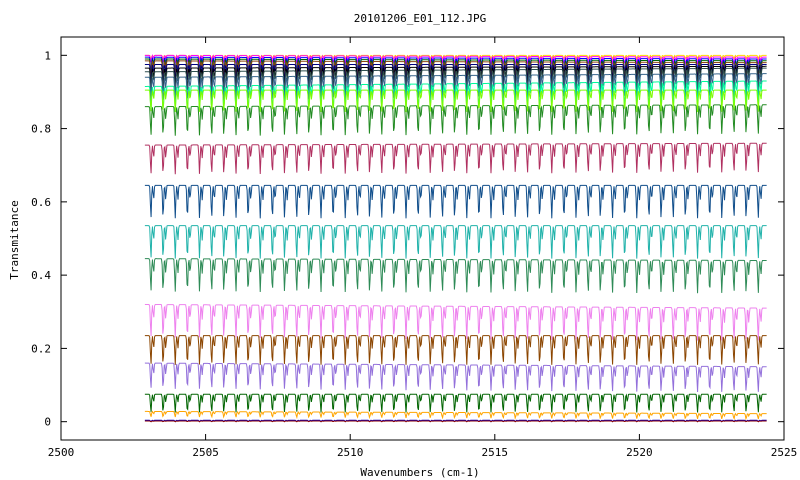 The image size is (800, 480). What do you see at coordinates (61, 452) in the screenshot?
I see `x-tick-label: 2500` at bounding box center [61, 452].